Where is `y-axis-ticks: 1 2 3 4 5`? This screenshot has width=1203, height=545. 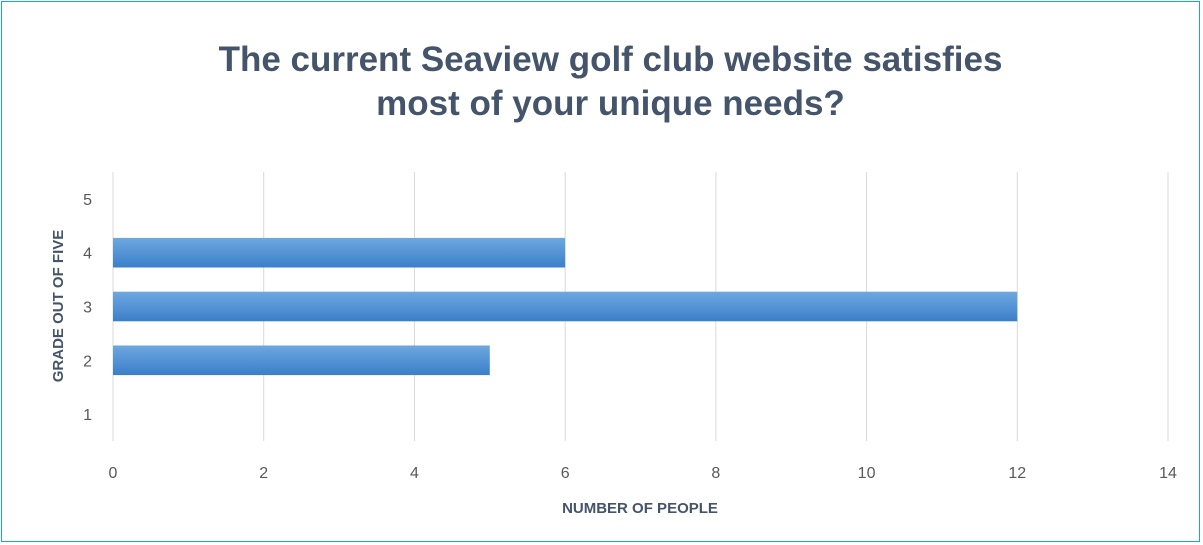
y-axis-ticks: 1 2 3 4 5 is located at coordinates (87, 308).